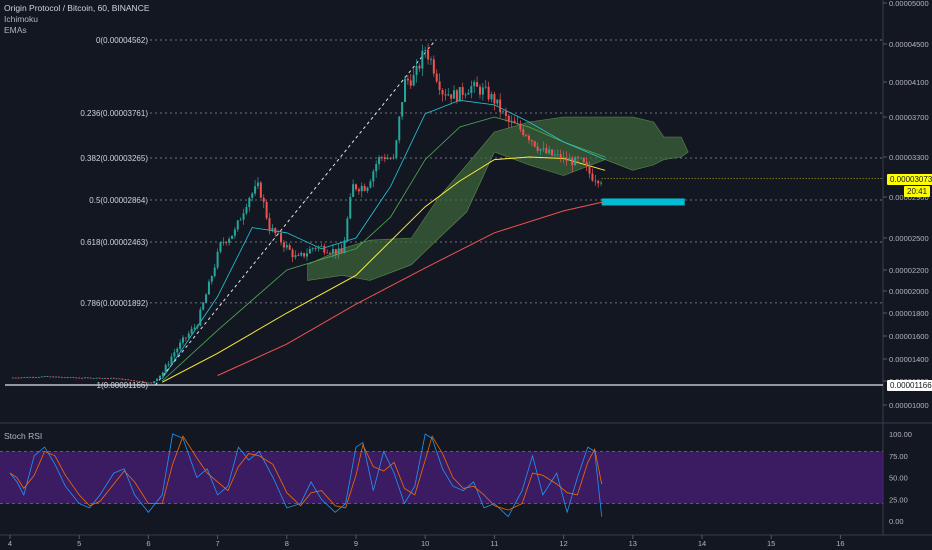  Describe the element at coordinates (23, 436) in the screenshot. I see `stoch-rsi-label: Stoch RSI` at that location.